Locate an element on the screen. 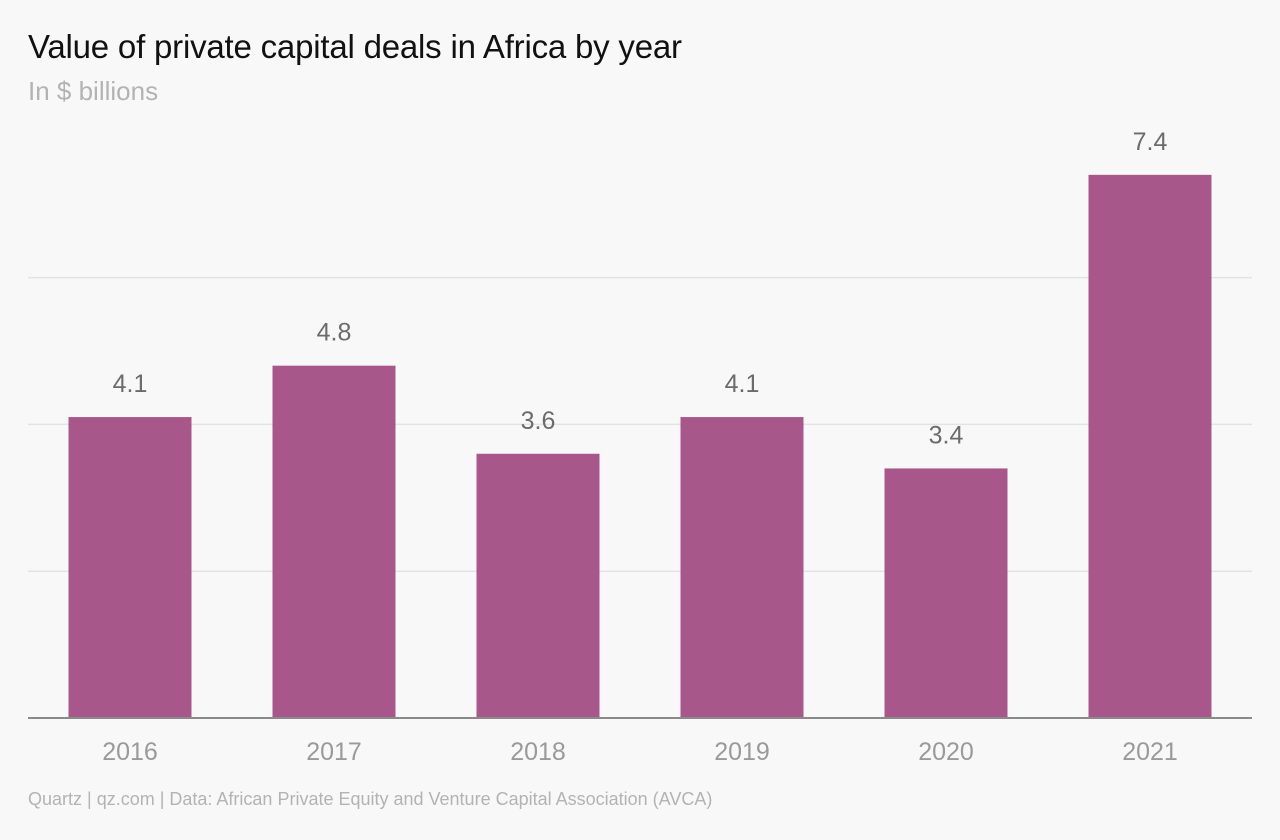  value-label-2020: 3.4 is located at coordinates (946, 435).